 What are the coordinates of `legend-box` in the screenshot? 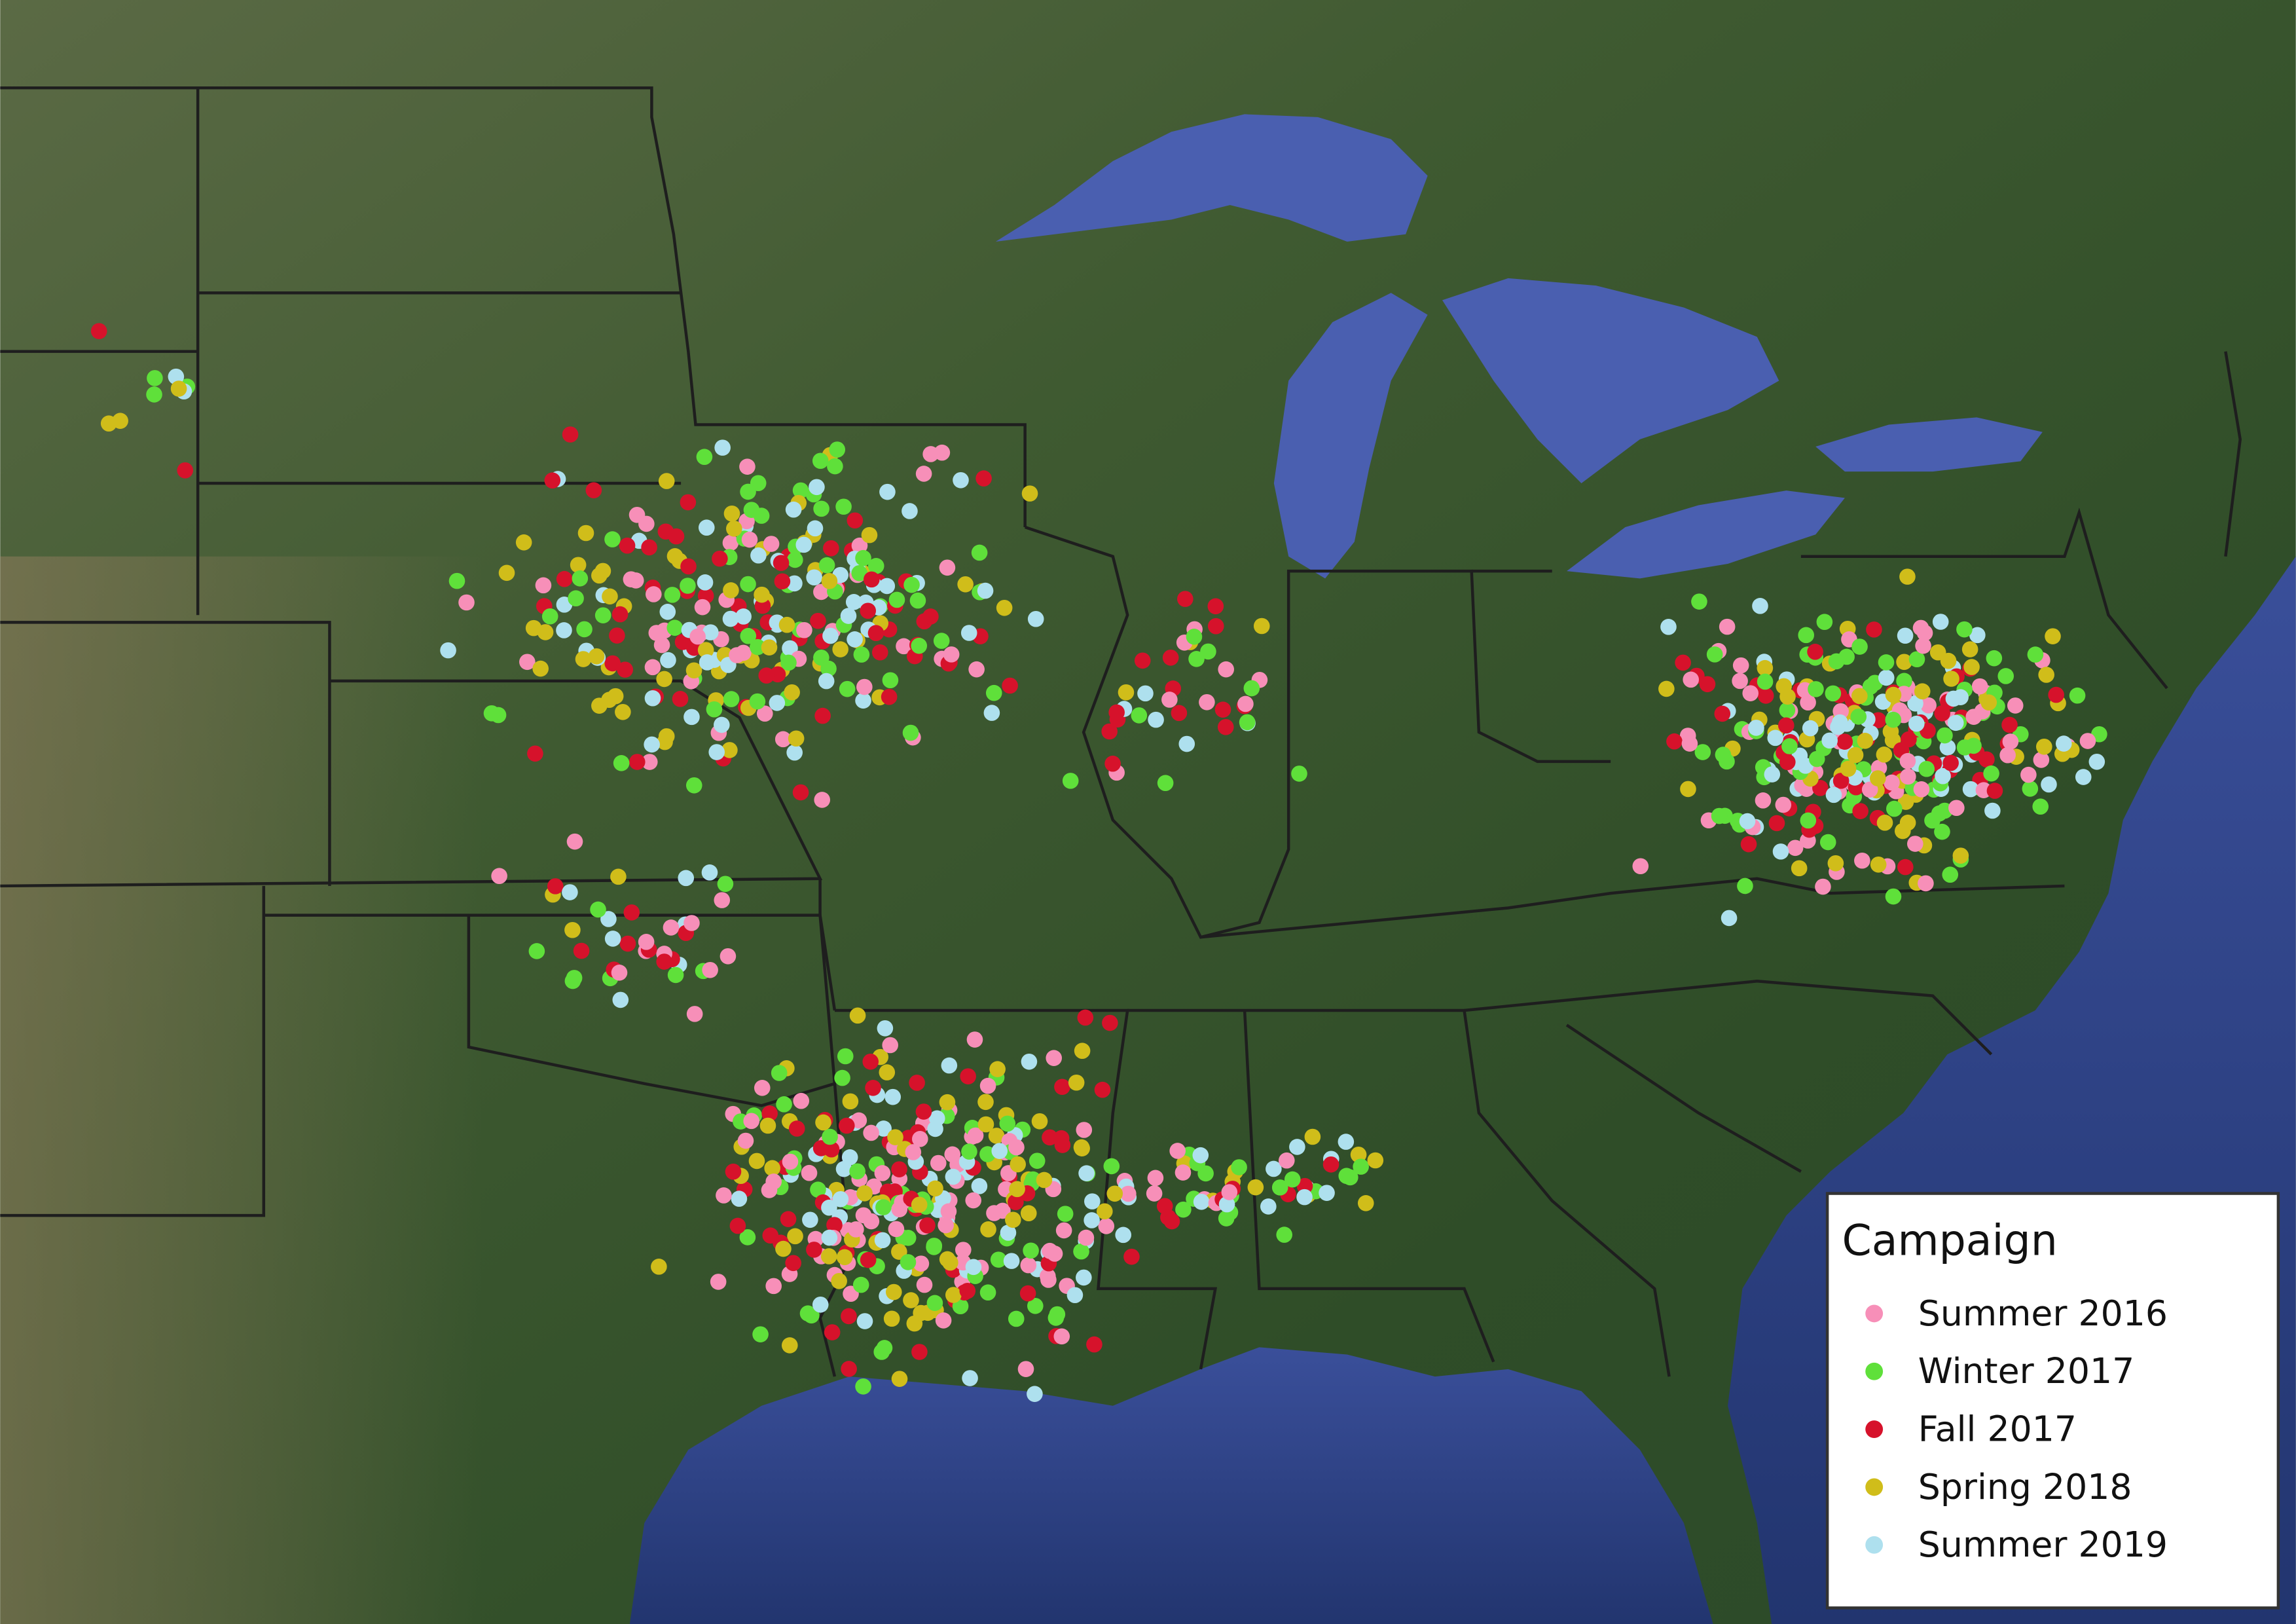 It's located at (2052, 1401).